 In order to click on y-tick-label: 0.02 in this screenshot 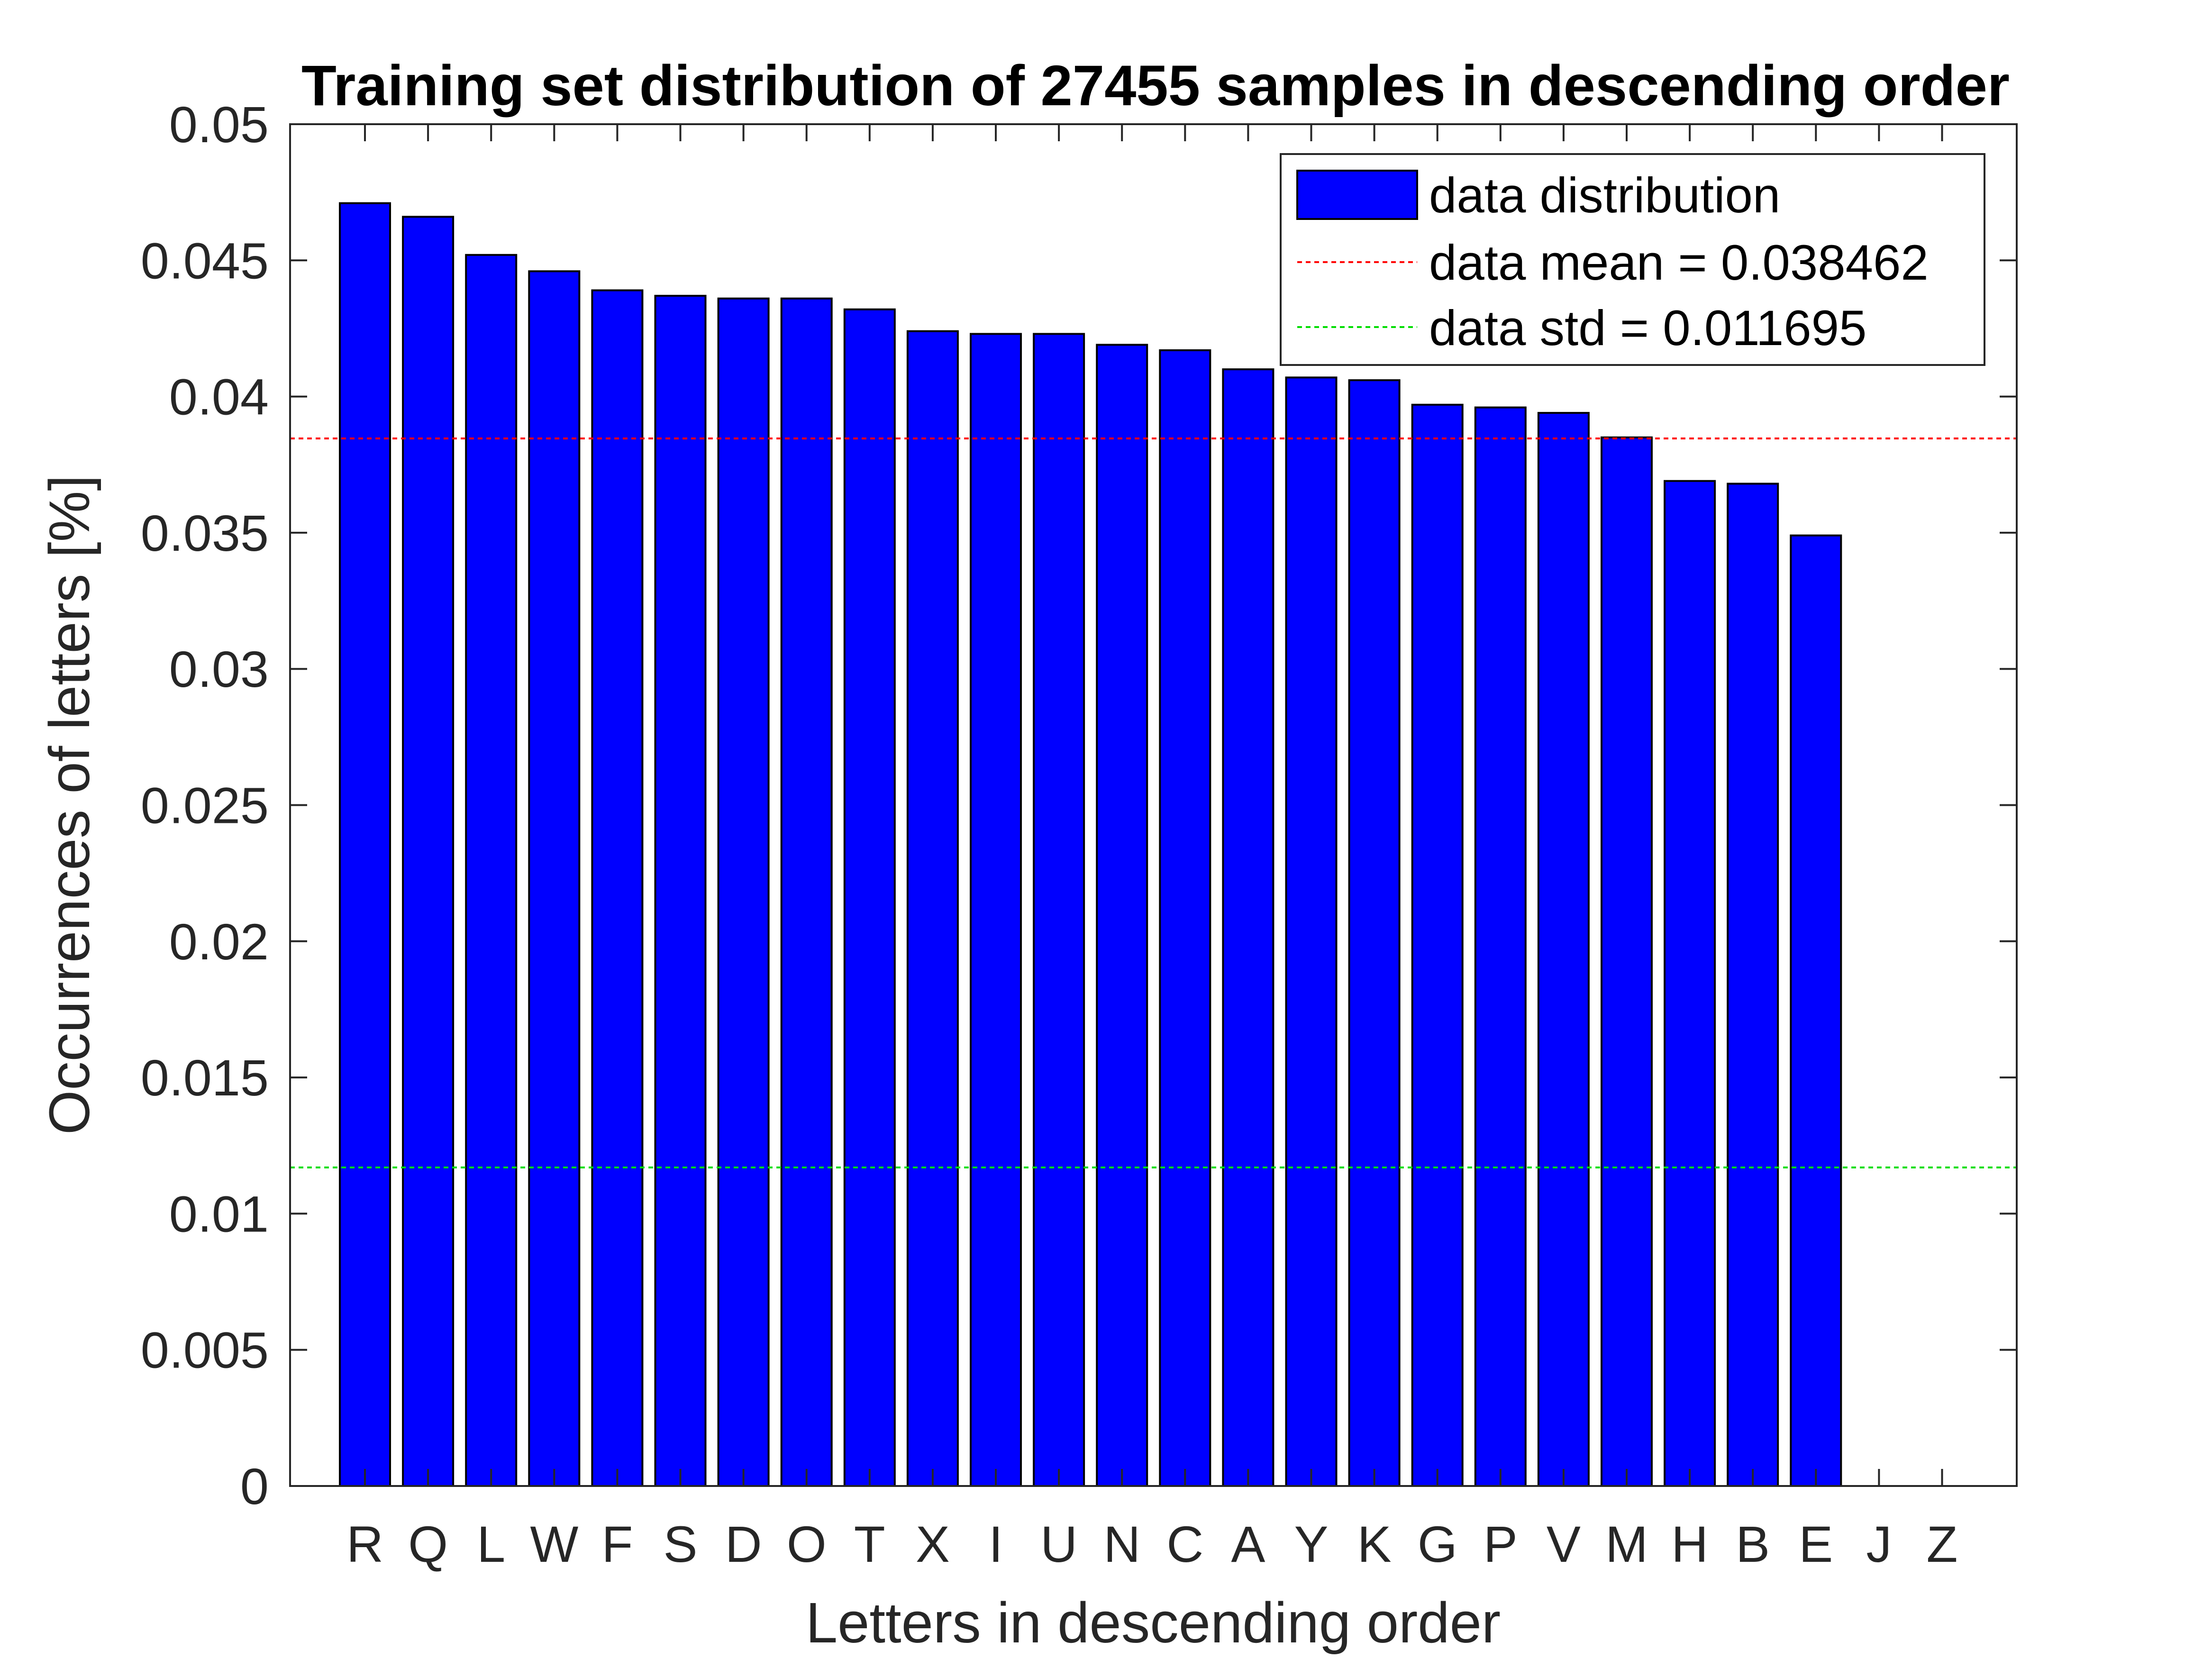, I will do `click(219, 941)`.